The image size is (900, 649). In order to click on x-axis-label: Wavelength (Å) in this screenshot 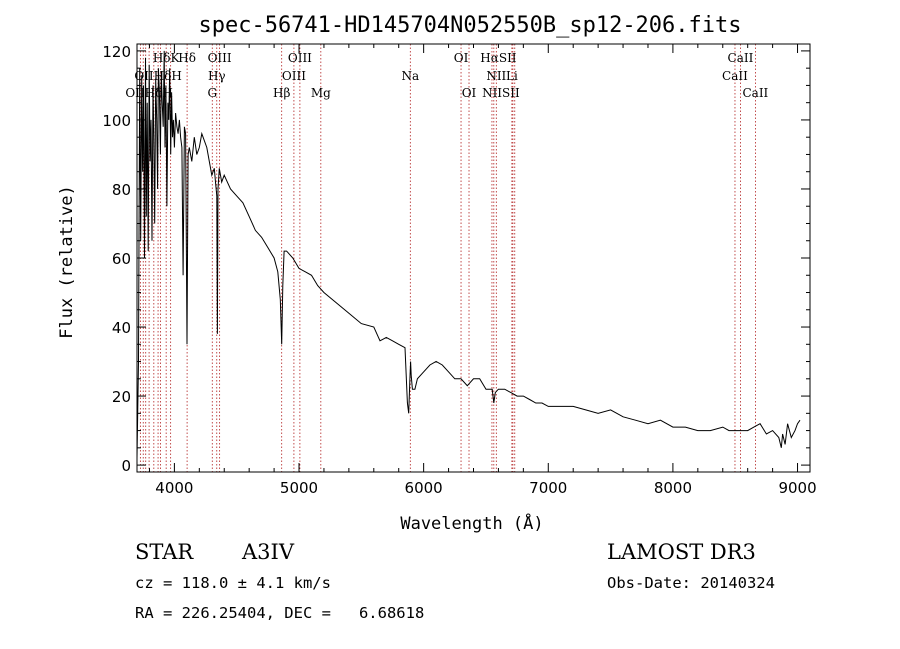, I will do `click(471, 523)`.